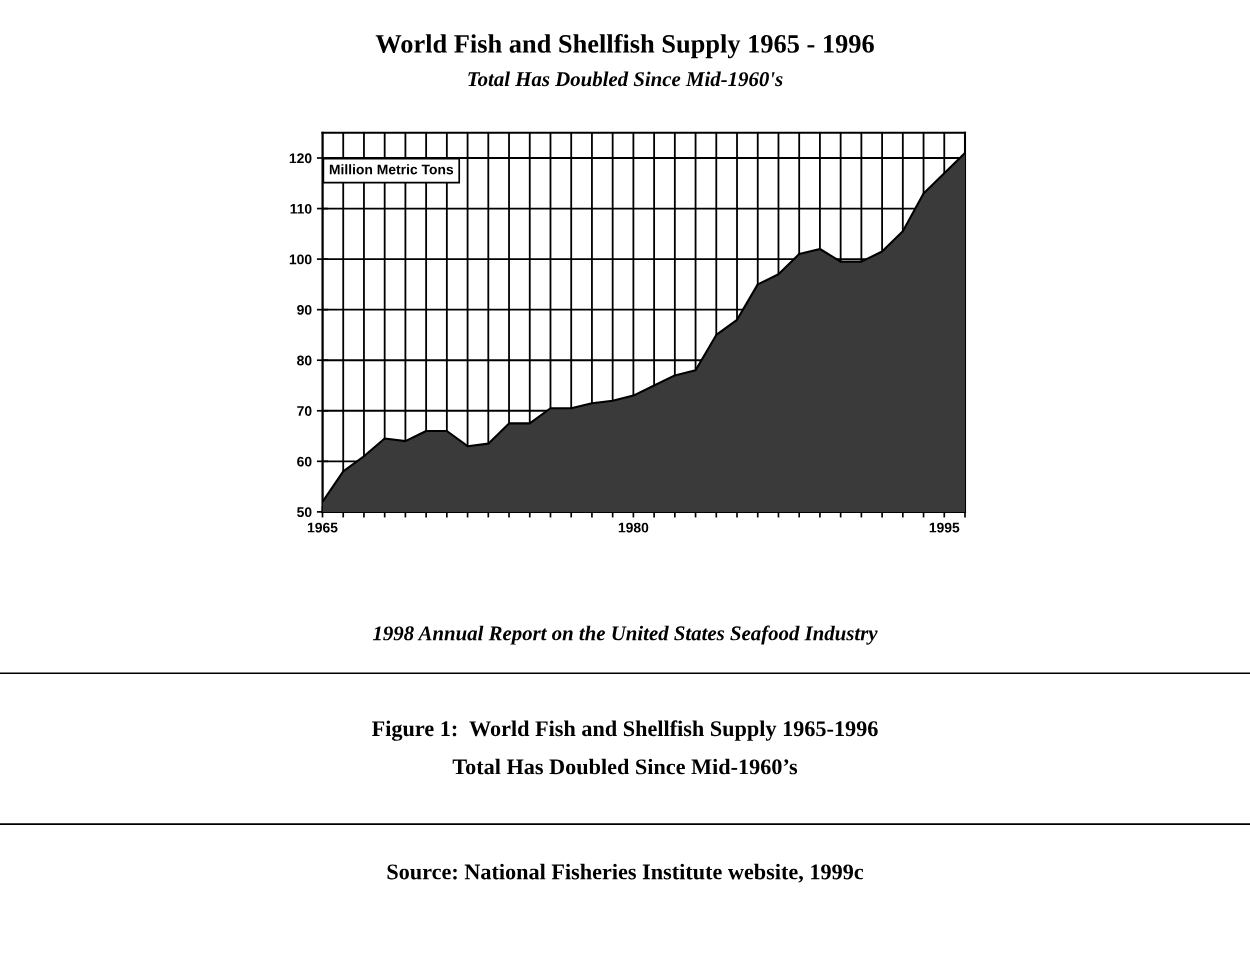 This screenshot has width=1250, height=955. Describe the element at coordinates (625, 766) in the screenshot. I see `text: Total Has Doubled Since Mid-1960’s` at that location.